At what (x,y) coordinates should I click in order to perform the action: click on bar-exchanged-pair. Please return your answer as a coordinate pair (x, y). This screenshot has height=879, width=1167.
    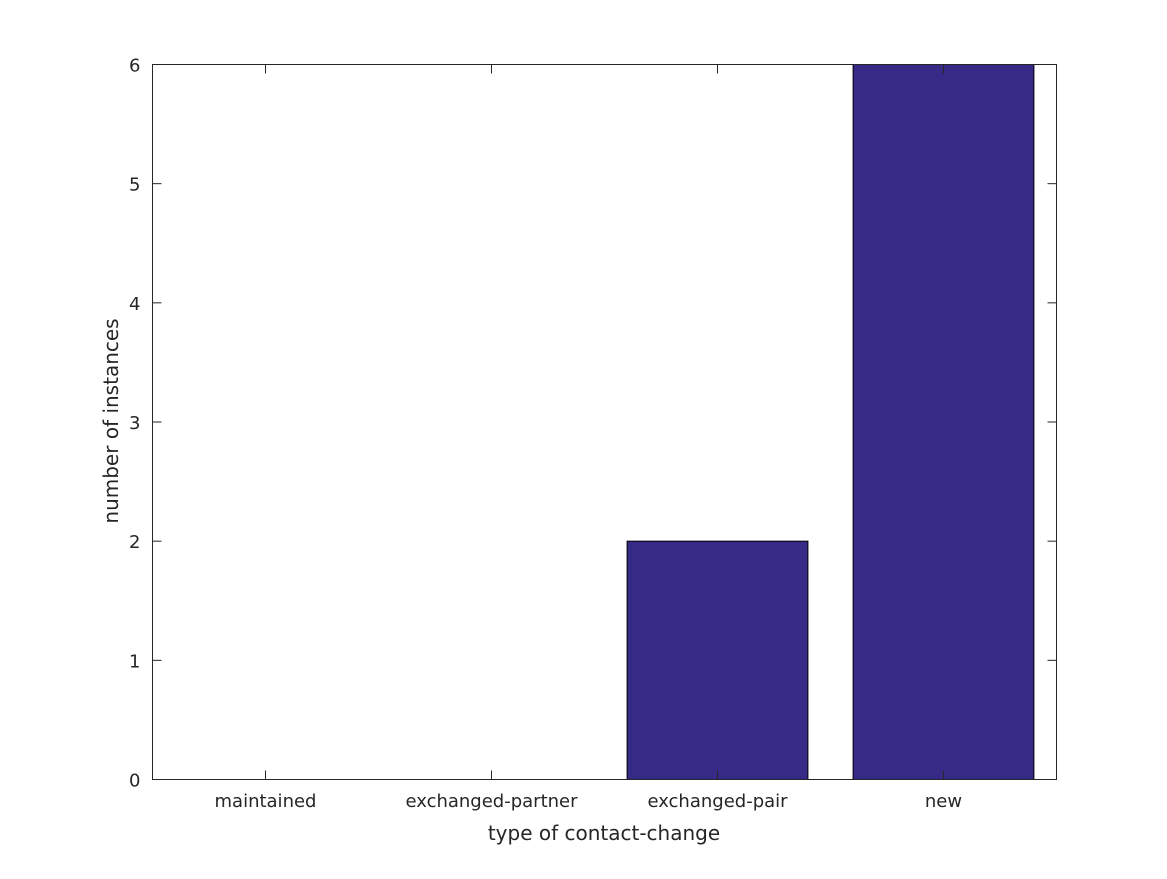
    Looking at the image, I should click on (717, 660).